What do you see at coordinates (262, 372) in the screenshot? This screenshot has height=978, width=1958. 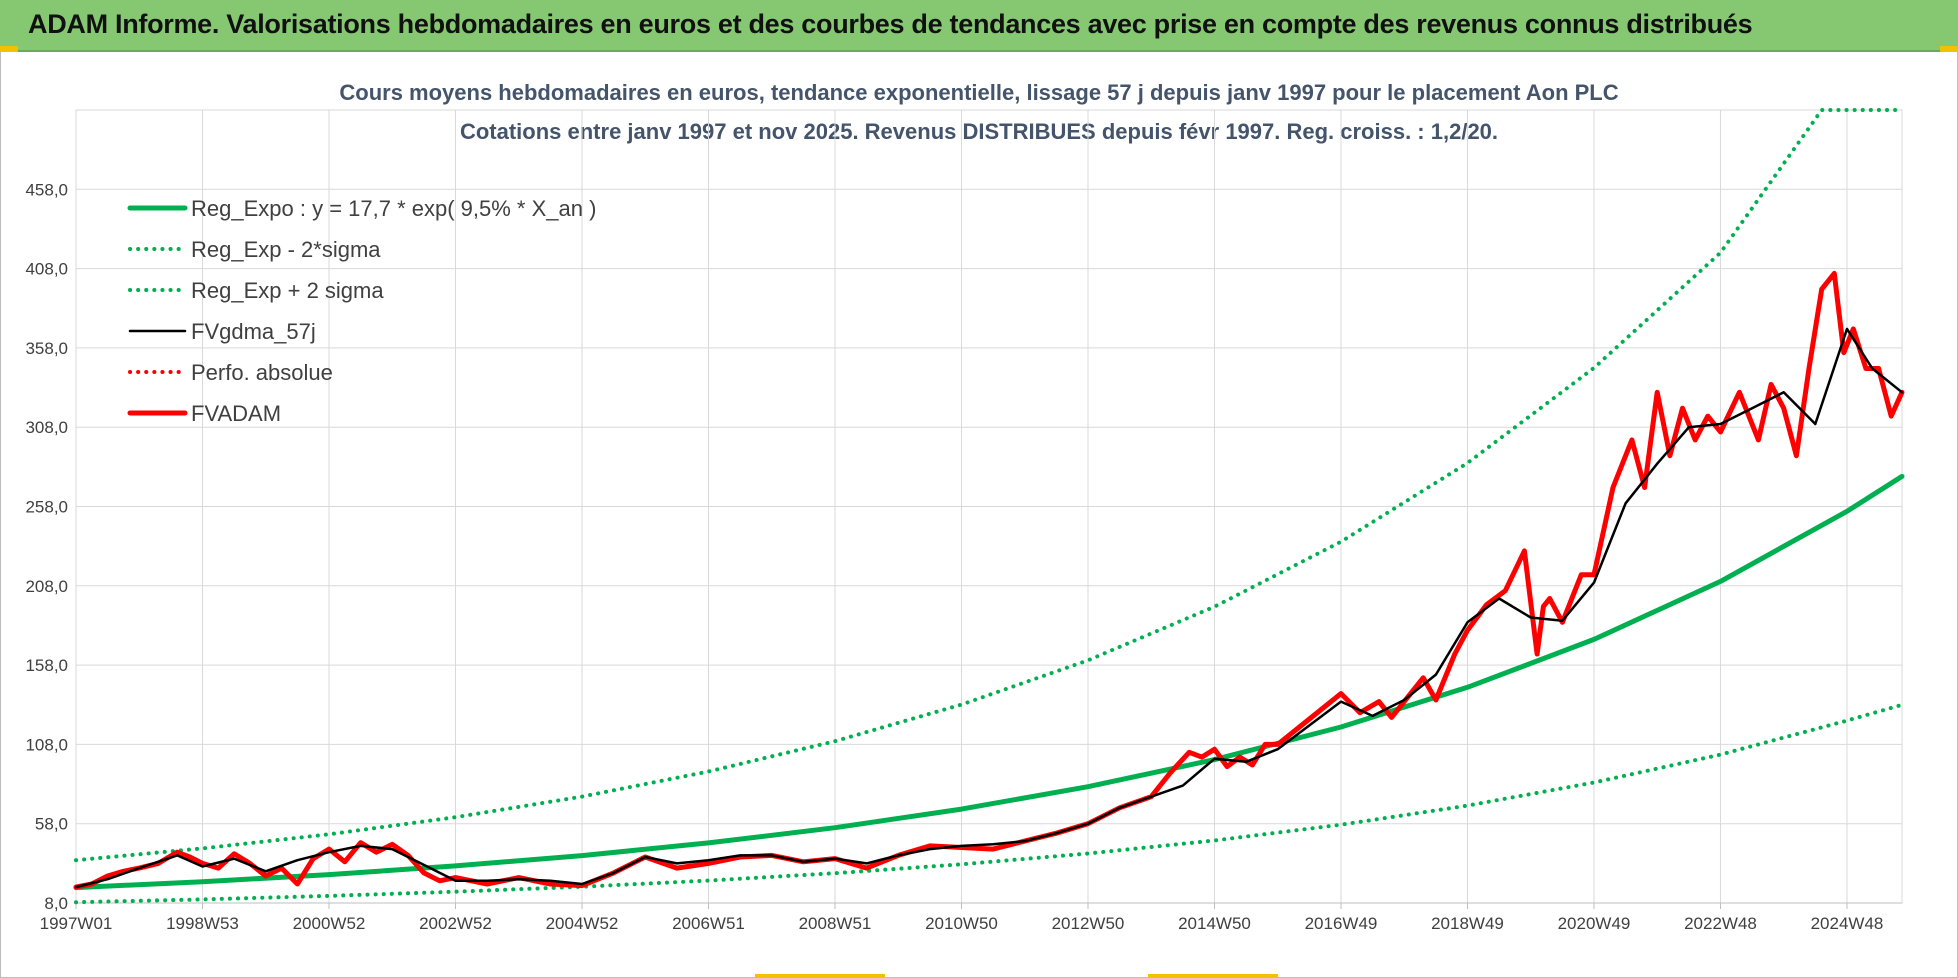 I see `legend-label: Perfo. absolue` at bounding box center [262, 372].